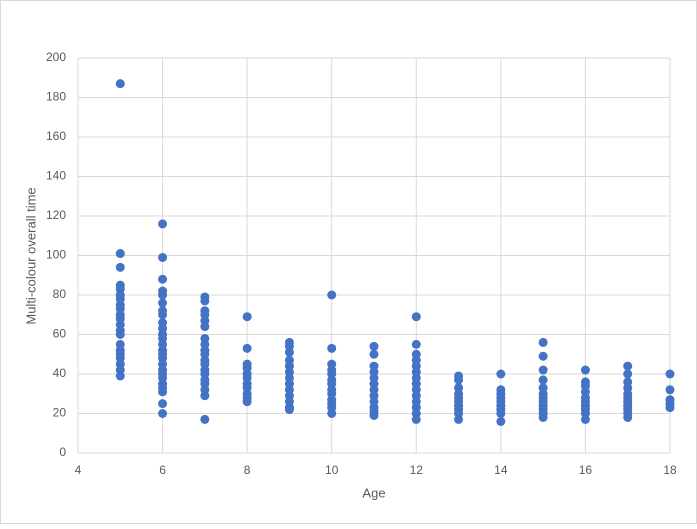 The height and width of the screenshot is (529, 697). What do you see at coordinates (332, 470) in the screenshot?
I see `x-tick-label: 10` at bounding box center [332, 470].